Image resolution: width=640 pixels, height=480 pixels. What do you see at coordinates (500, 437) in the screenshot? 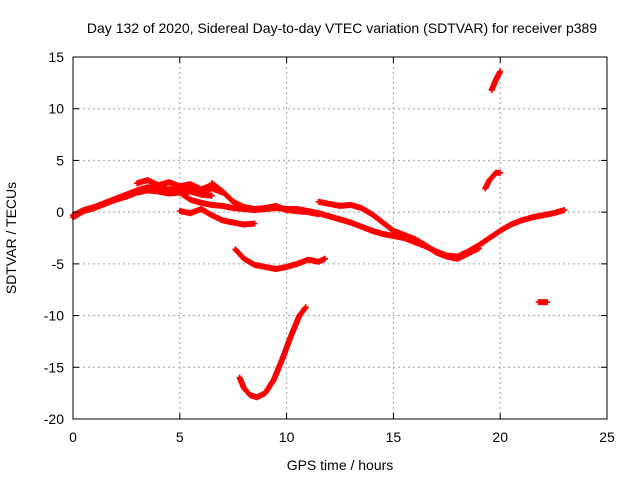
I see `x-tick-label: 20` at bounding box center [500, 437].